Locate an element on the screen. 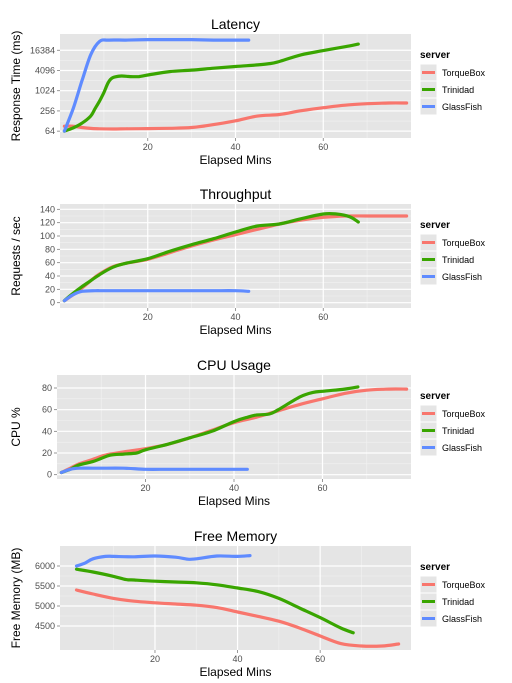  y-axis-label: Requests / sec is located at coordinates (16, 255).